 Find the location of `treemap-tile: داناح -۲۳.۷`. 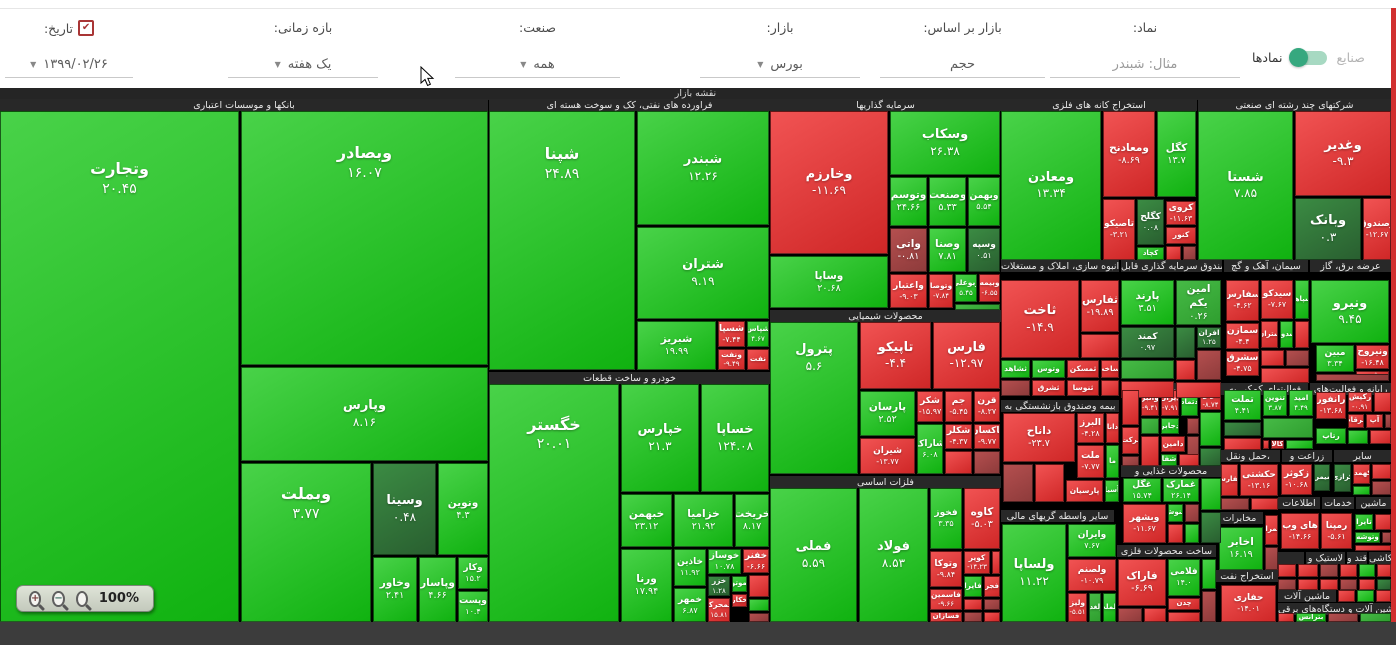

treemap-tile: داناح -۲۳.۷ is located at coordinates (1039, 437).